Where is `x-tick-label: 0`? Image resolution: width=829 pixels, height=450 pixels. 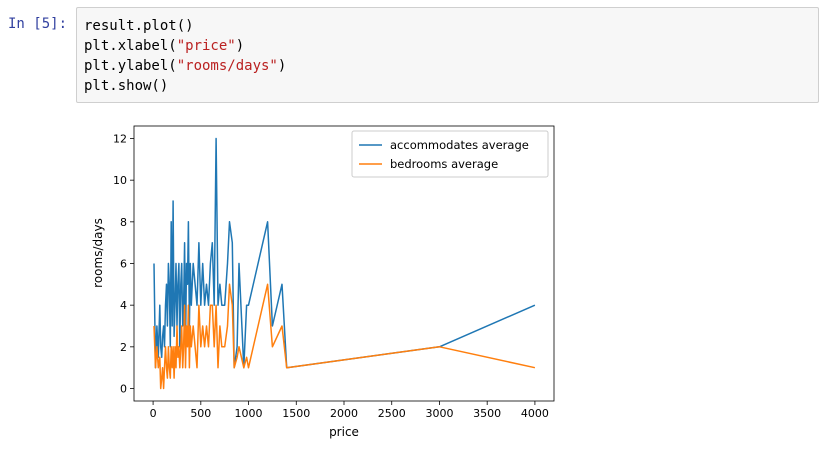
x-tick-label: 0 is located at coordinates (153, 413).